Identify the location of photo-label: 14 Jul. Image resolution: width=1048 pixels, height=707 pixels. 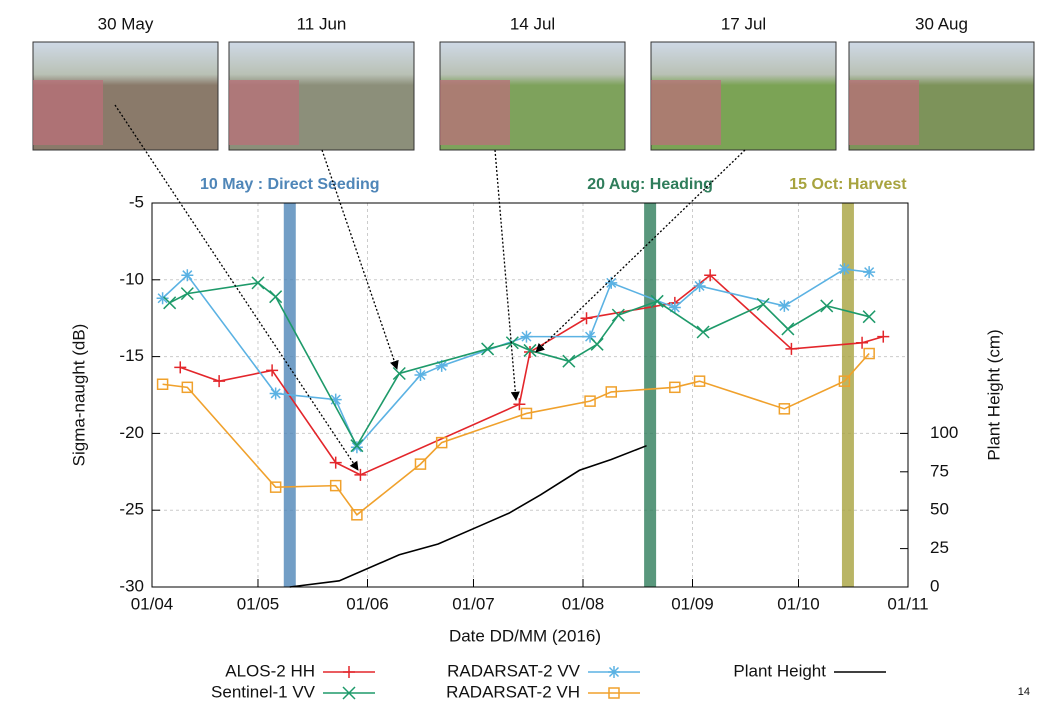
(532, 23).